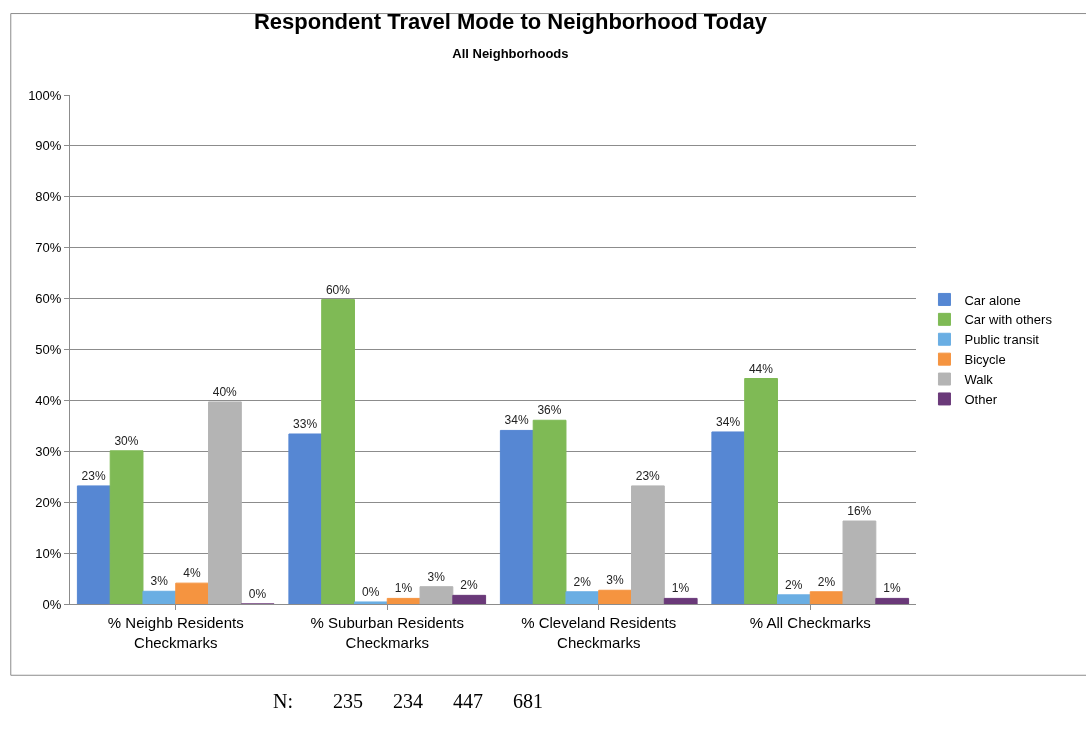 Image resolution: width=1086 pixels, height=729 pixels. Describe the element at coordinates (48, 400) in the screenshot. I see `y-tick-label: 40%` at that location.